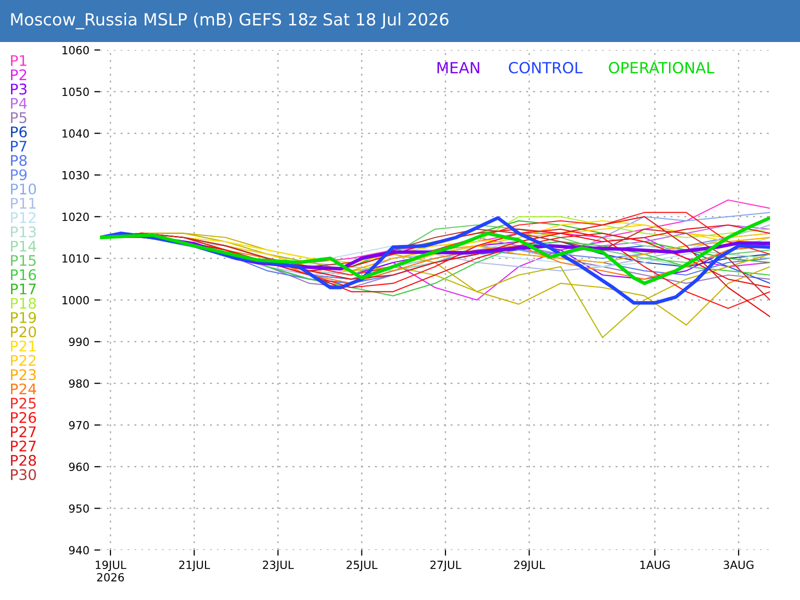 Image resolution: width=800 pixels, height=600 pixels. Describe the element at coordinates (75, 300) in the screenshot. I see `y-tick-label: 1000` at that location.